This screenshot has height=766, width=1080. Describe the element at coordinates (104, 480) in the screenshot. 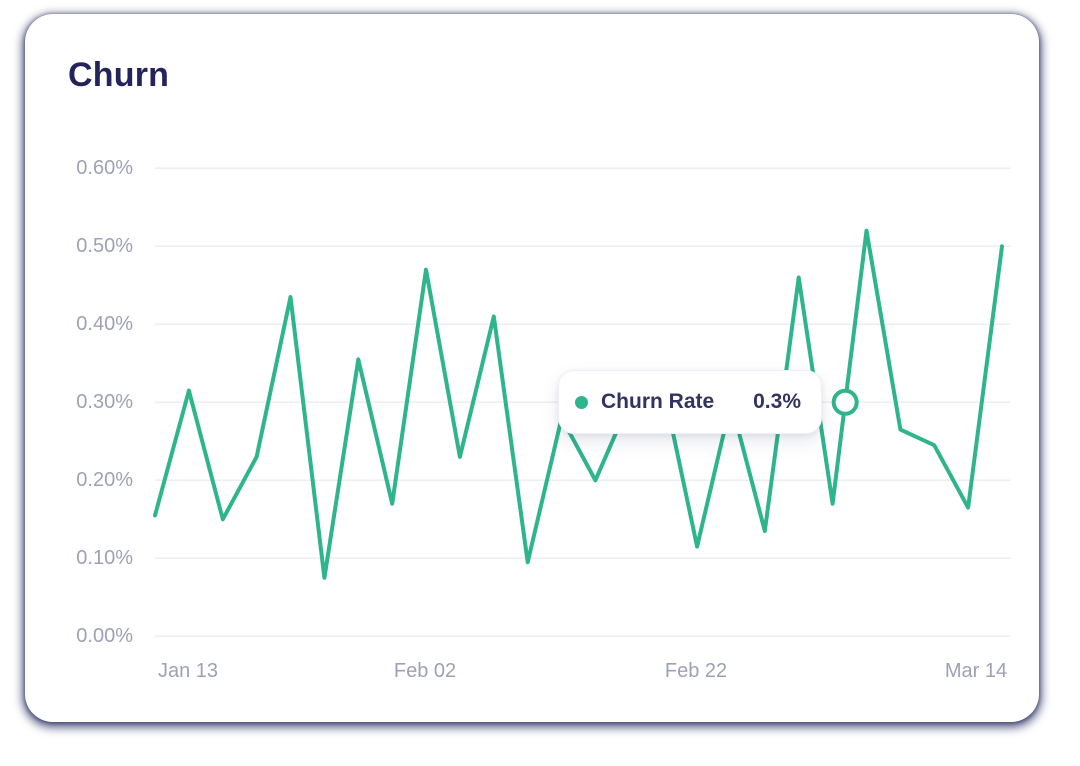

I see `y-tick-label: 0.20%` at that location.